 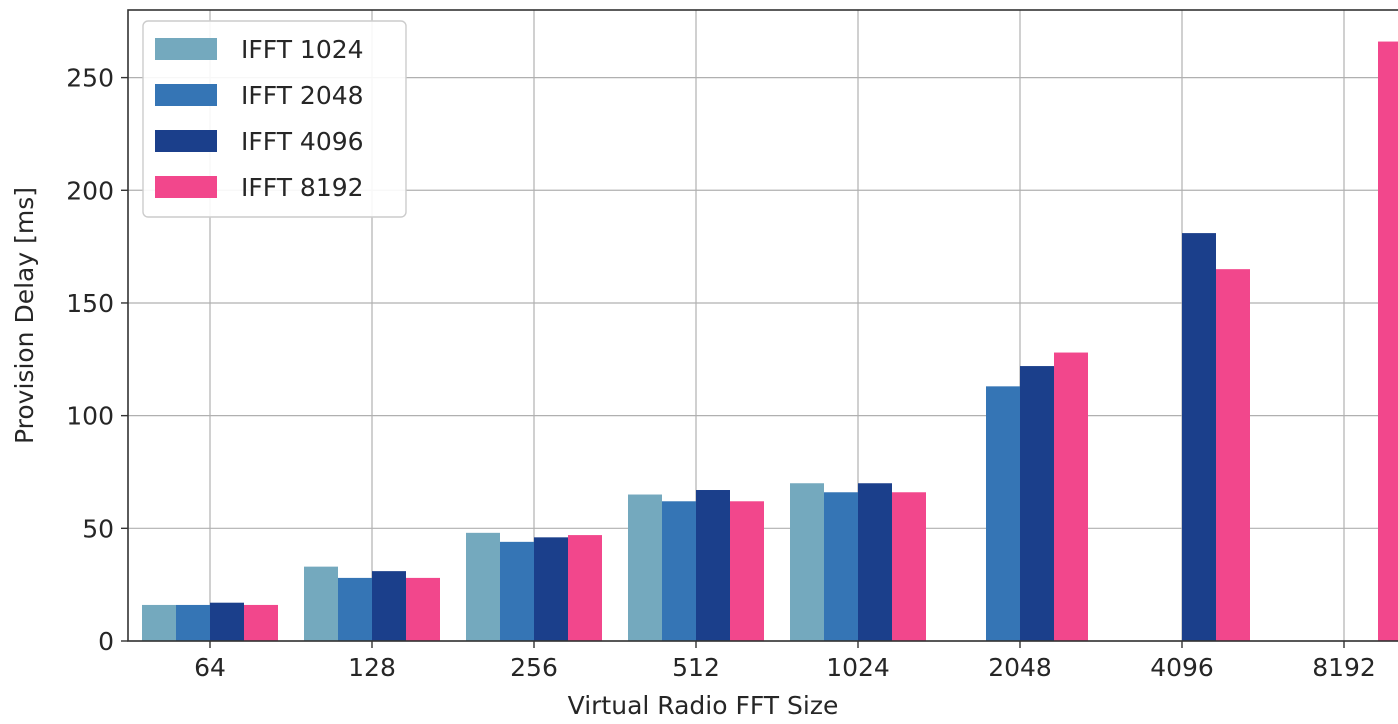 I want to click on x-tick-label: 256, so click(x=534, y=667).